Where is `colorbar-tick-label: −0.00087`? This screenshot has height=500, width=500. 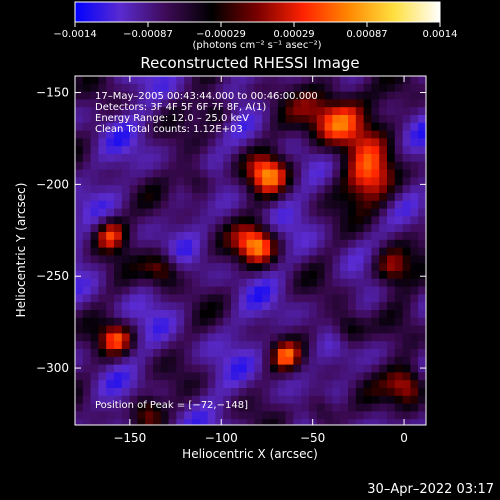 colorbar-tick-label: −0.00087 is located at coordinates (148, 34).